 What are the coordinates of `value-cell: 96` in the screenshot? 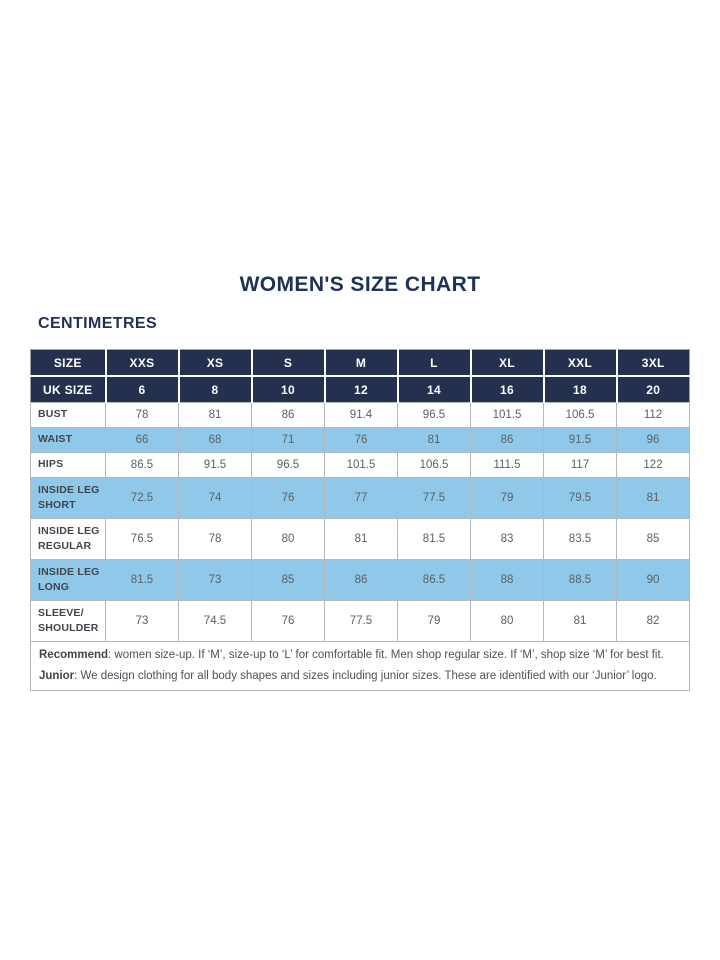 It's located at (653, 440).